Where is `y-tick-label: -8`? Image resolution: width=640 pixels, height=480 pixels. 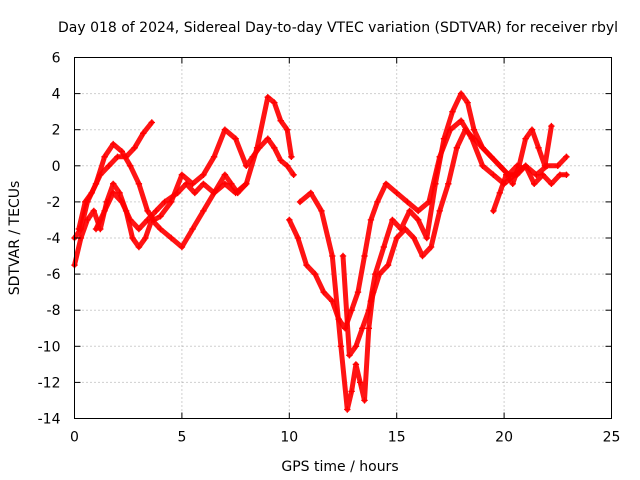
y-tick-label: -8 is located at coordinates (54, 311).